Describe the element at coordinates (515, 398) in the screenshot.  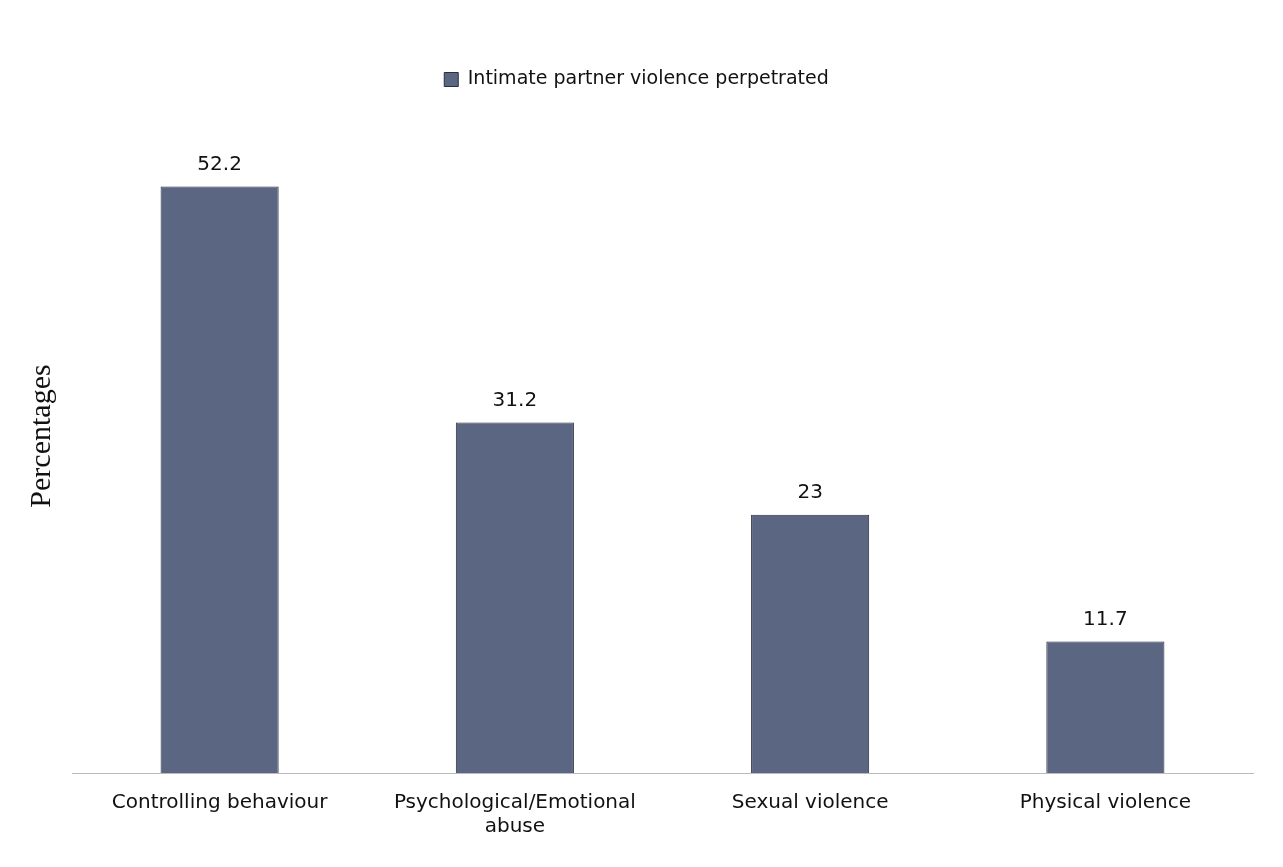
I see `data-label: 31.2` at that location.